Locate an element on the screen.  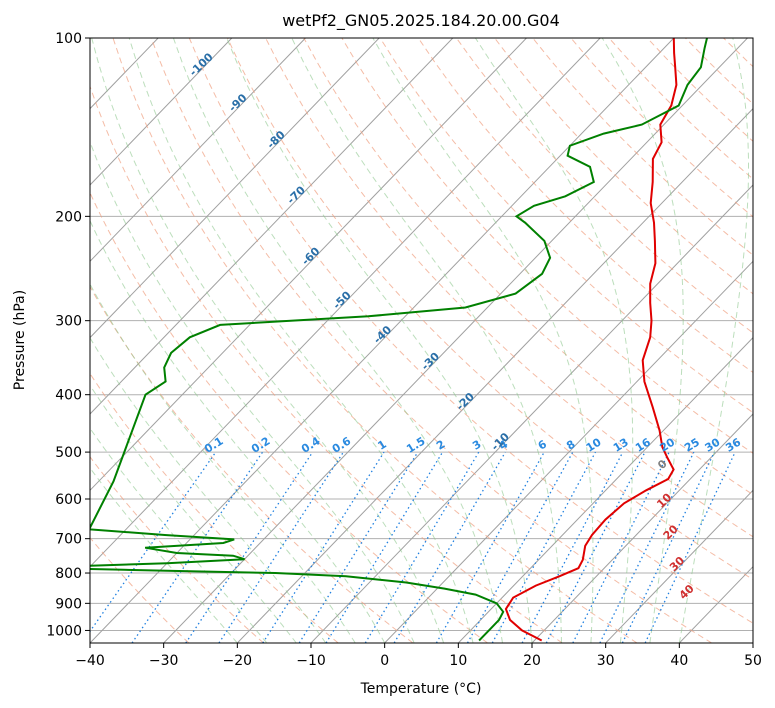
x-tick-label: 40 is located at coordinates (679, 661).